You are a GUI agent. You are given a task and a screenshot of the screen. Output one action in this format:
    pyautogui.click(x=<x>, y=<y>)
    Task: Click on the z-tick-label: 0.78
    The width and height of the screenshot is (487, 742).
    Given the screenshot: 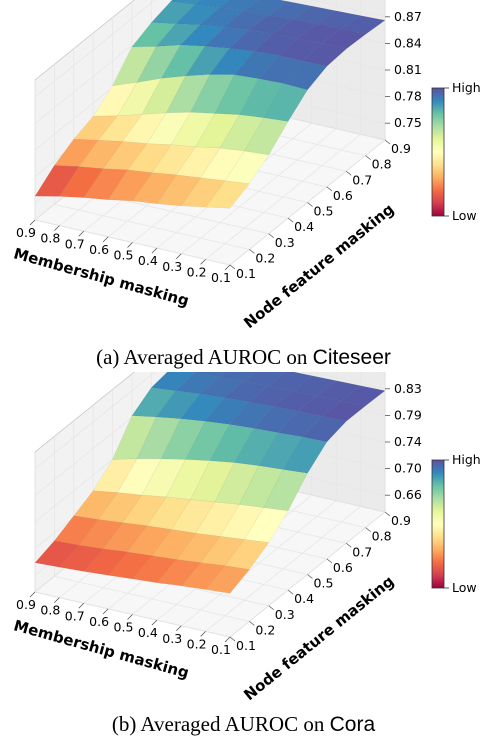 What is the action you would take?
    pyautogui.click(x=408, y=96)
    